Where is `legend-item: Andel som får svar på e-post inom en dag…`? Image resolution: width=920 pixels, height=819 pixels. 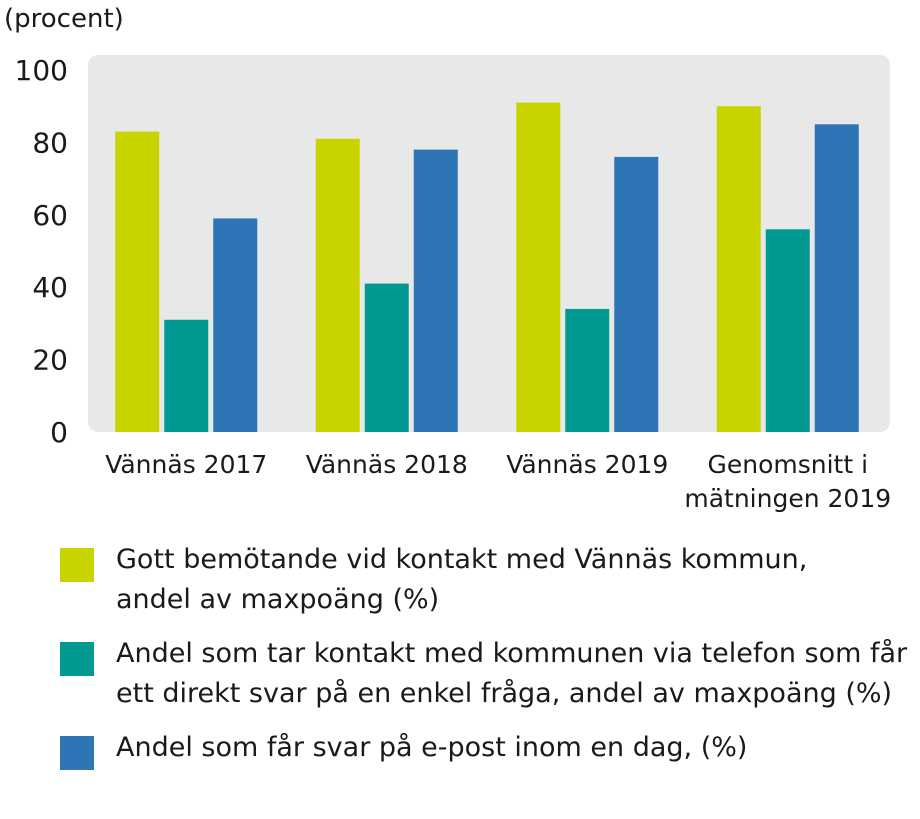
legend-item: Andel som får svar på e-post inom en dag… is located at coordinates (487, 749).